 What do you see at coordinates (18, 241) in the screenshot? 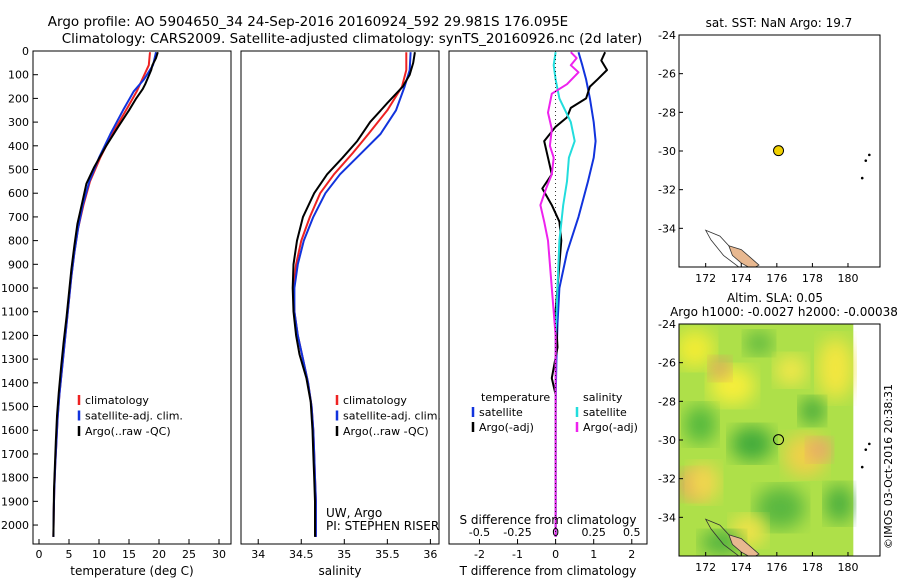
I see `y-tick-label: 800` at bounding box center [18, 241].